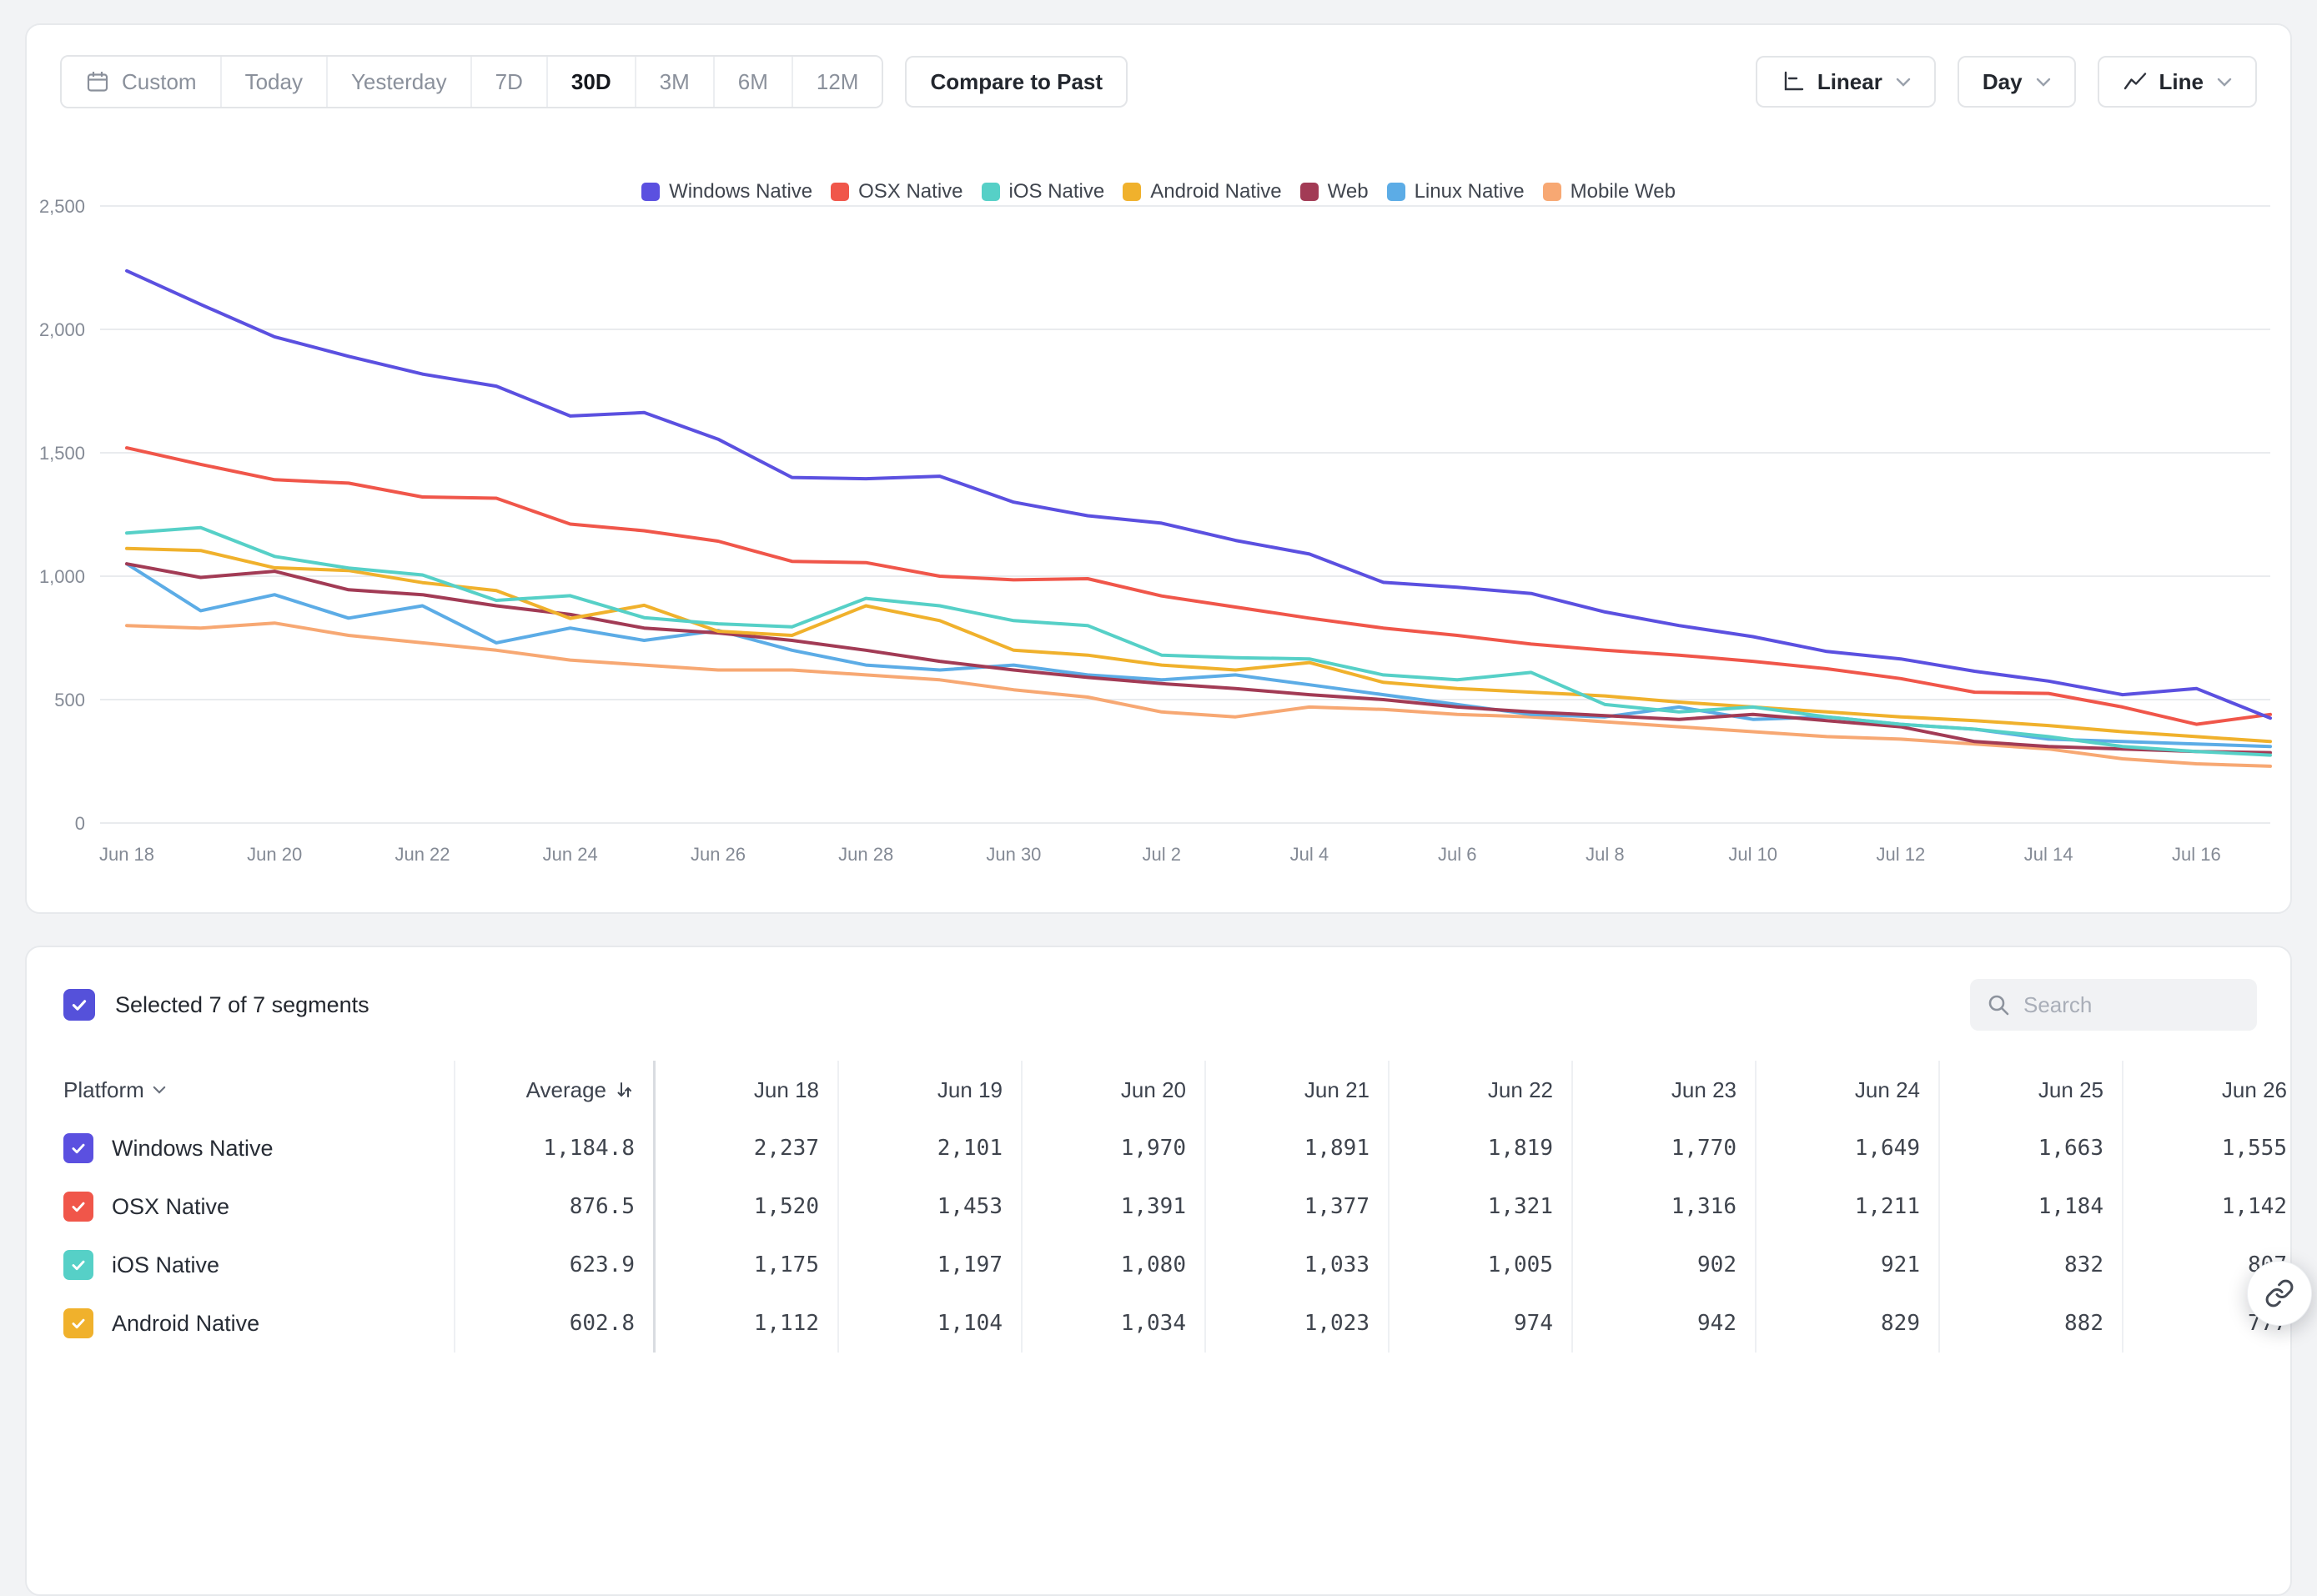  Describe the element at coordinates (910, 191) in the screenshot. I see `legend-label: OSX Native` at that location.